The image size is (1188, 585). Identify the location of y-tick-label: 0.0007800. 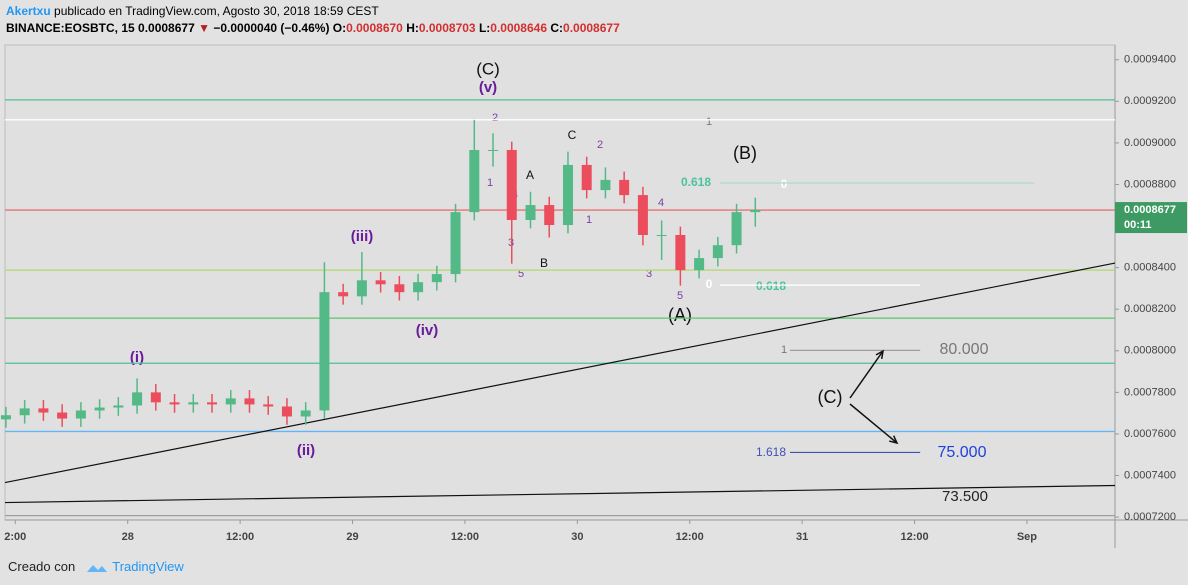
(1150, 392).